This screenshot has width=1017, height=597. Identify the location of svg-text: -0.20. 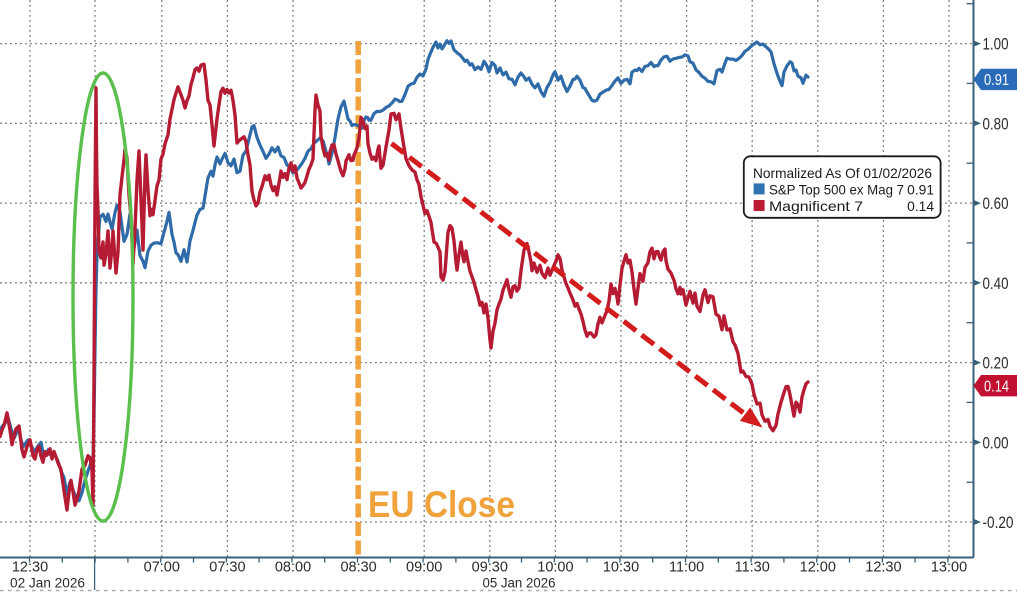
(998, 522).